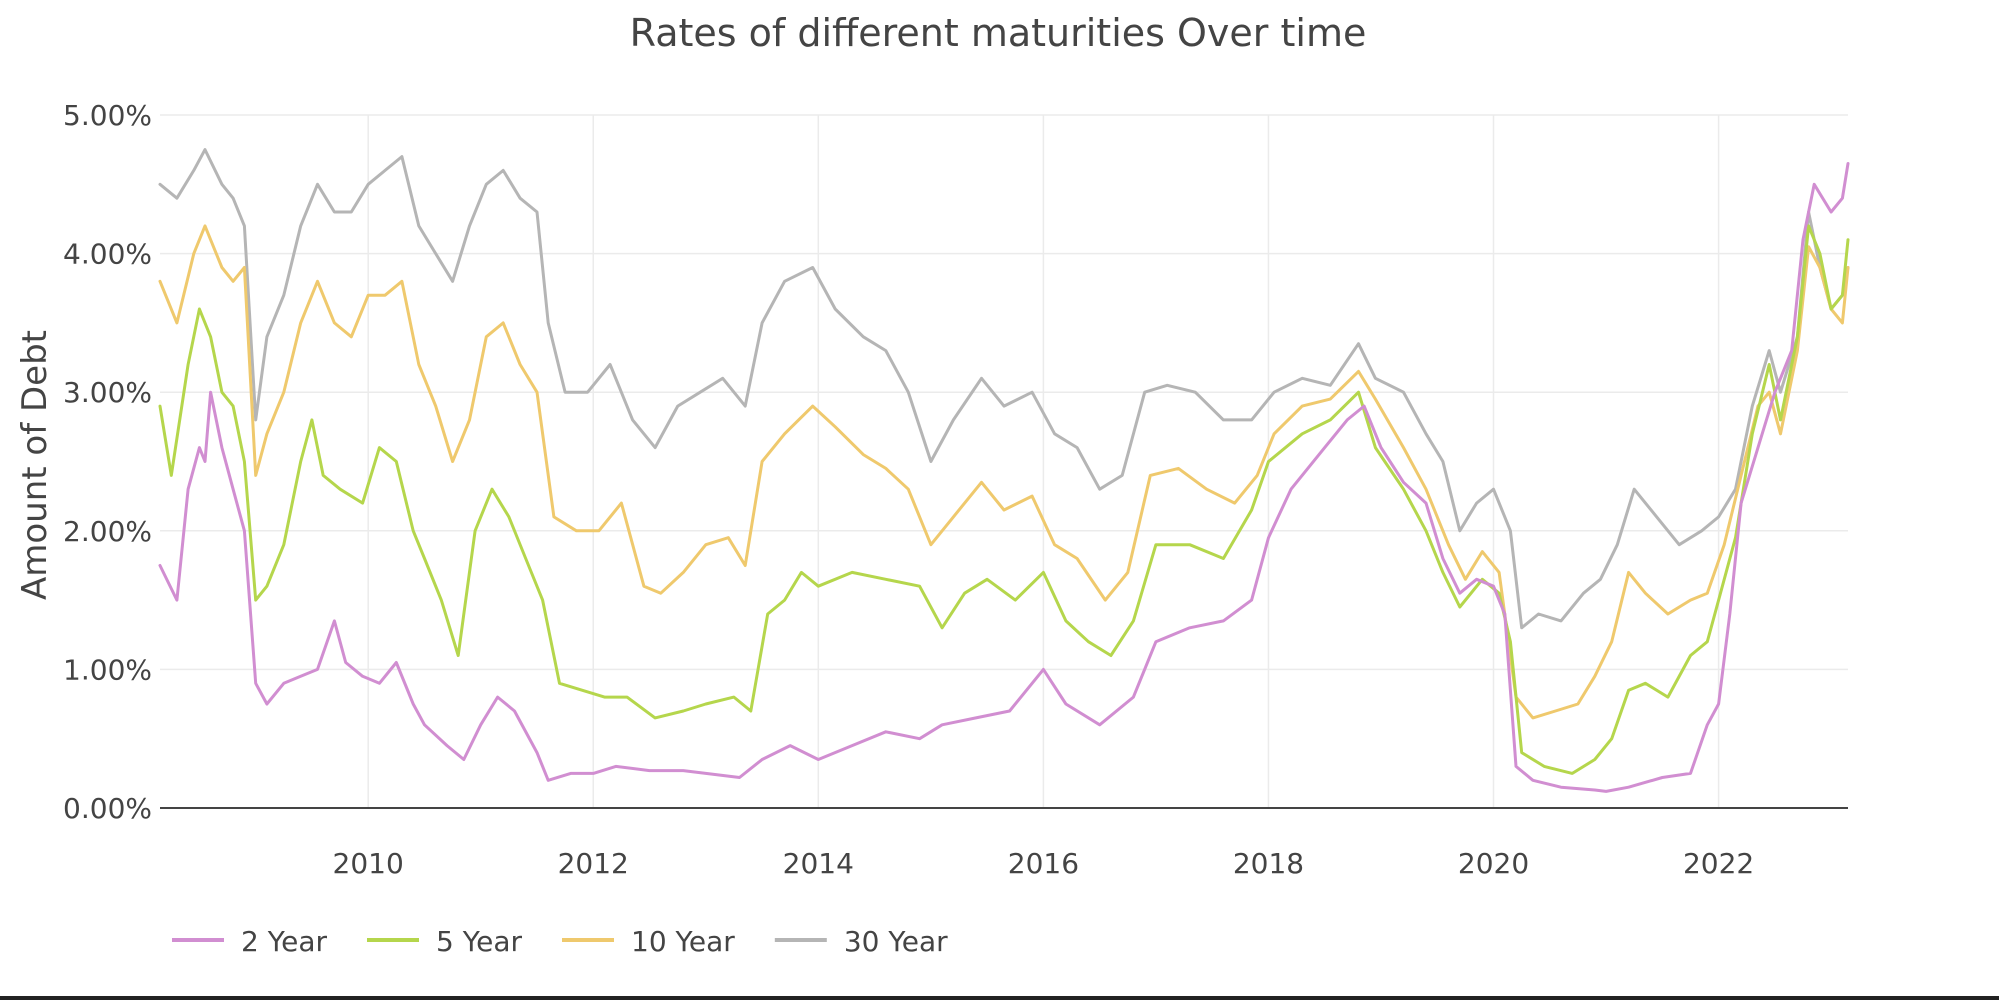  Describe the element at coordinates (368, 863) in the screenshot. I see `x-tick-label: 2010` at that location.